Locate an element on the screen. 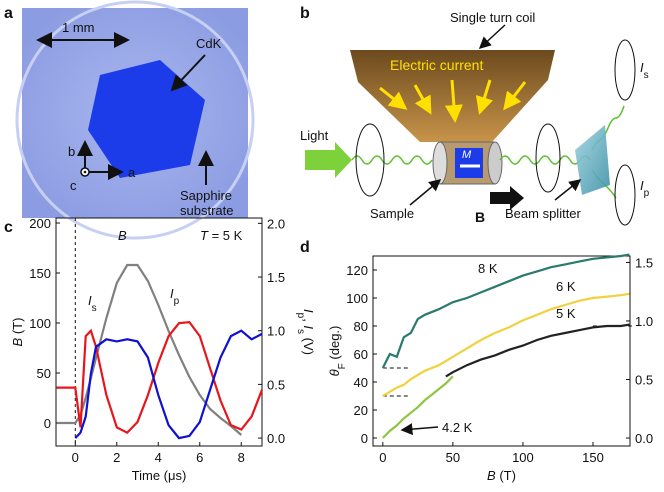  text-part: 4.2 K is located at coordinates (457, 427).